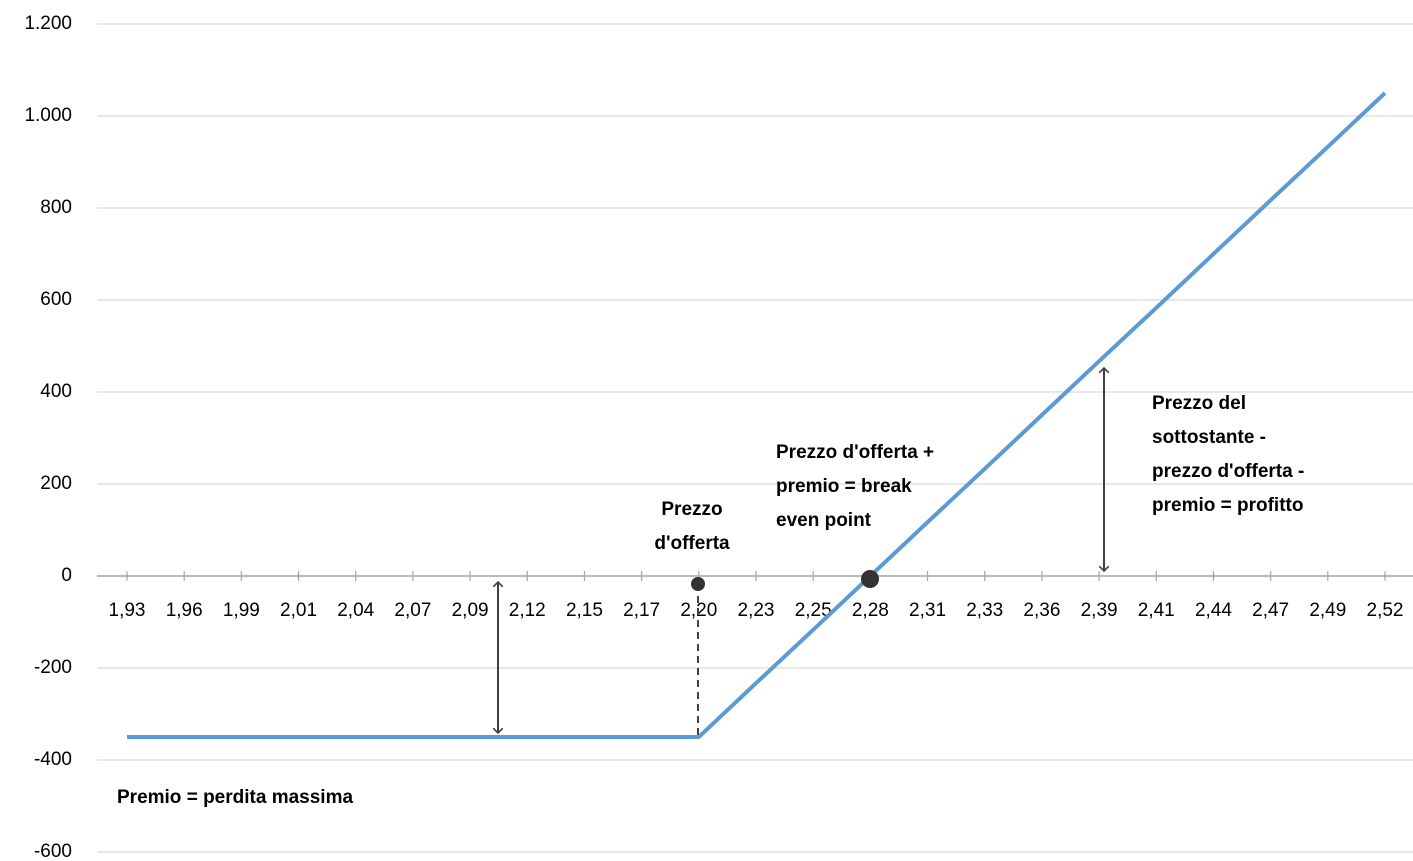 The image size is (1413, 861). I want to click on y-tick-label: -600, so click(53, 851).